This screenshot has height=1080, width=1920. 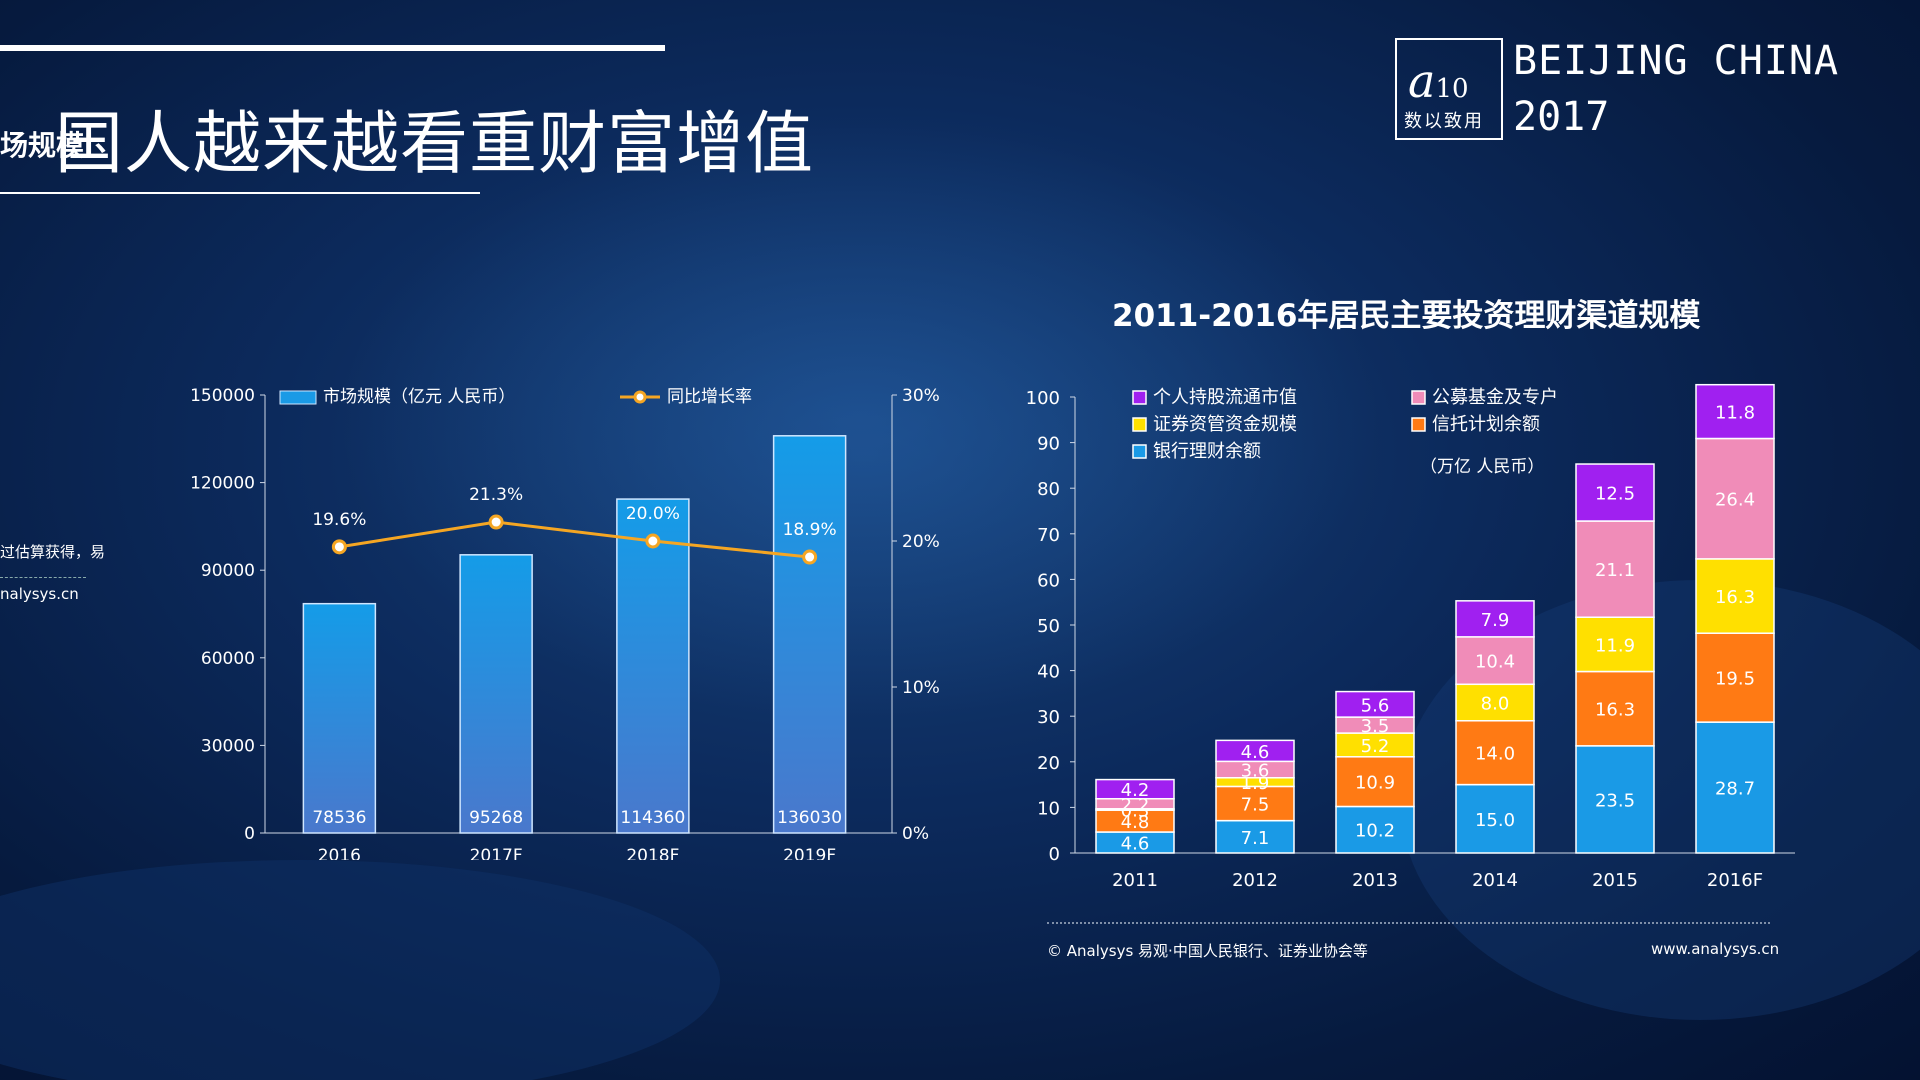 I want to click on x-tick-label: 2016F, so click(x=1735, y=880).